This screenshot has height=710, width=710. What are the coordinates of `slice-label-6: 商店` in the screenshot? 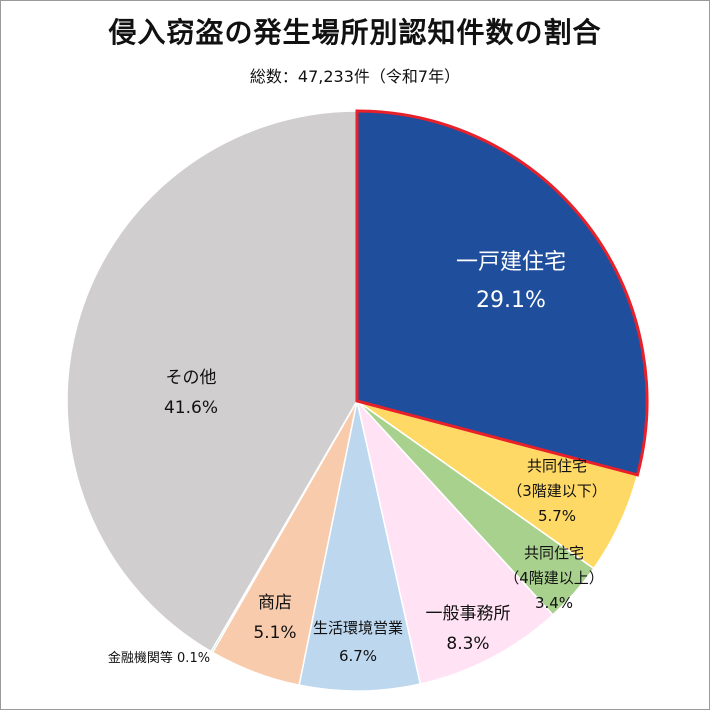 It's located at (275, 603).